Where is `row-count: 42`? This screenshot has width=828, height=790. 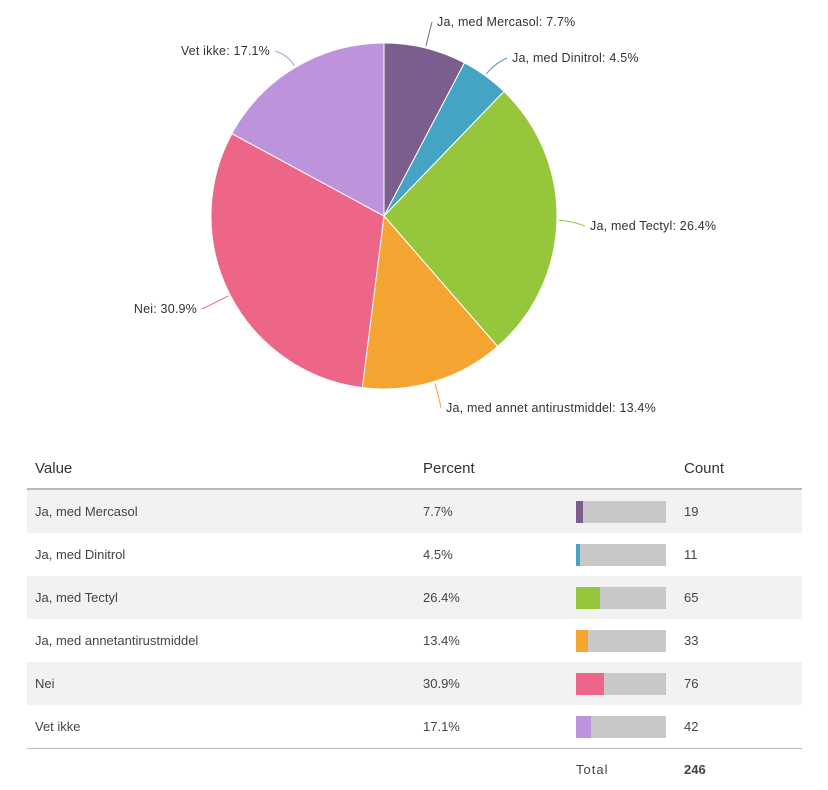 row-count: 42 is located at coordinates (739, 727).